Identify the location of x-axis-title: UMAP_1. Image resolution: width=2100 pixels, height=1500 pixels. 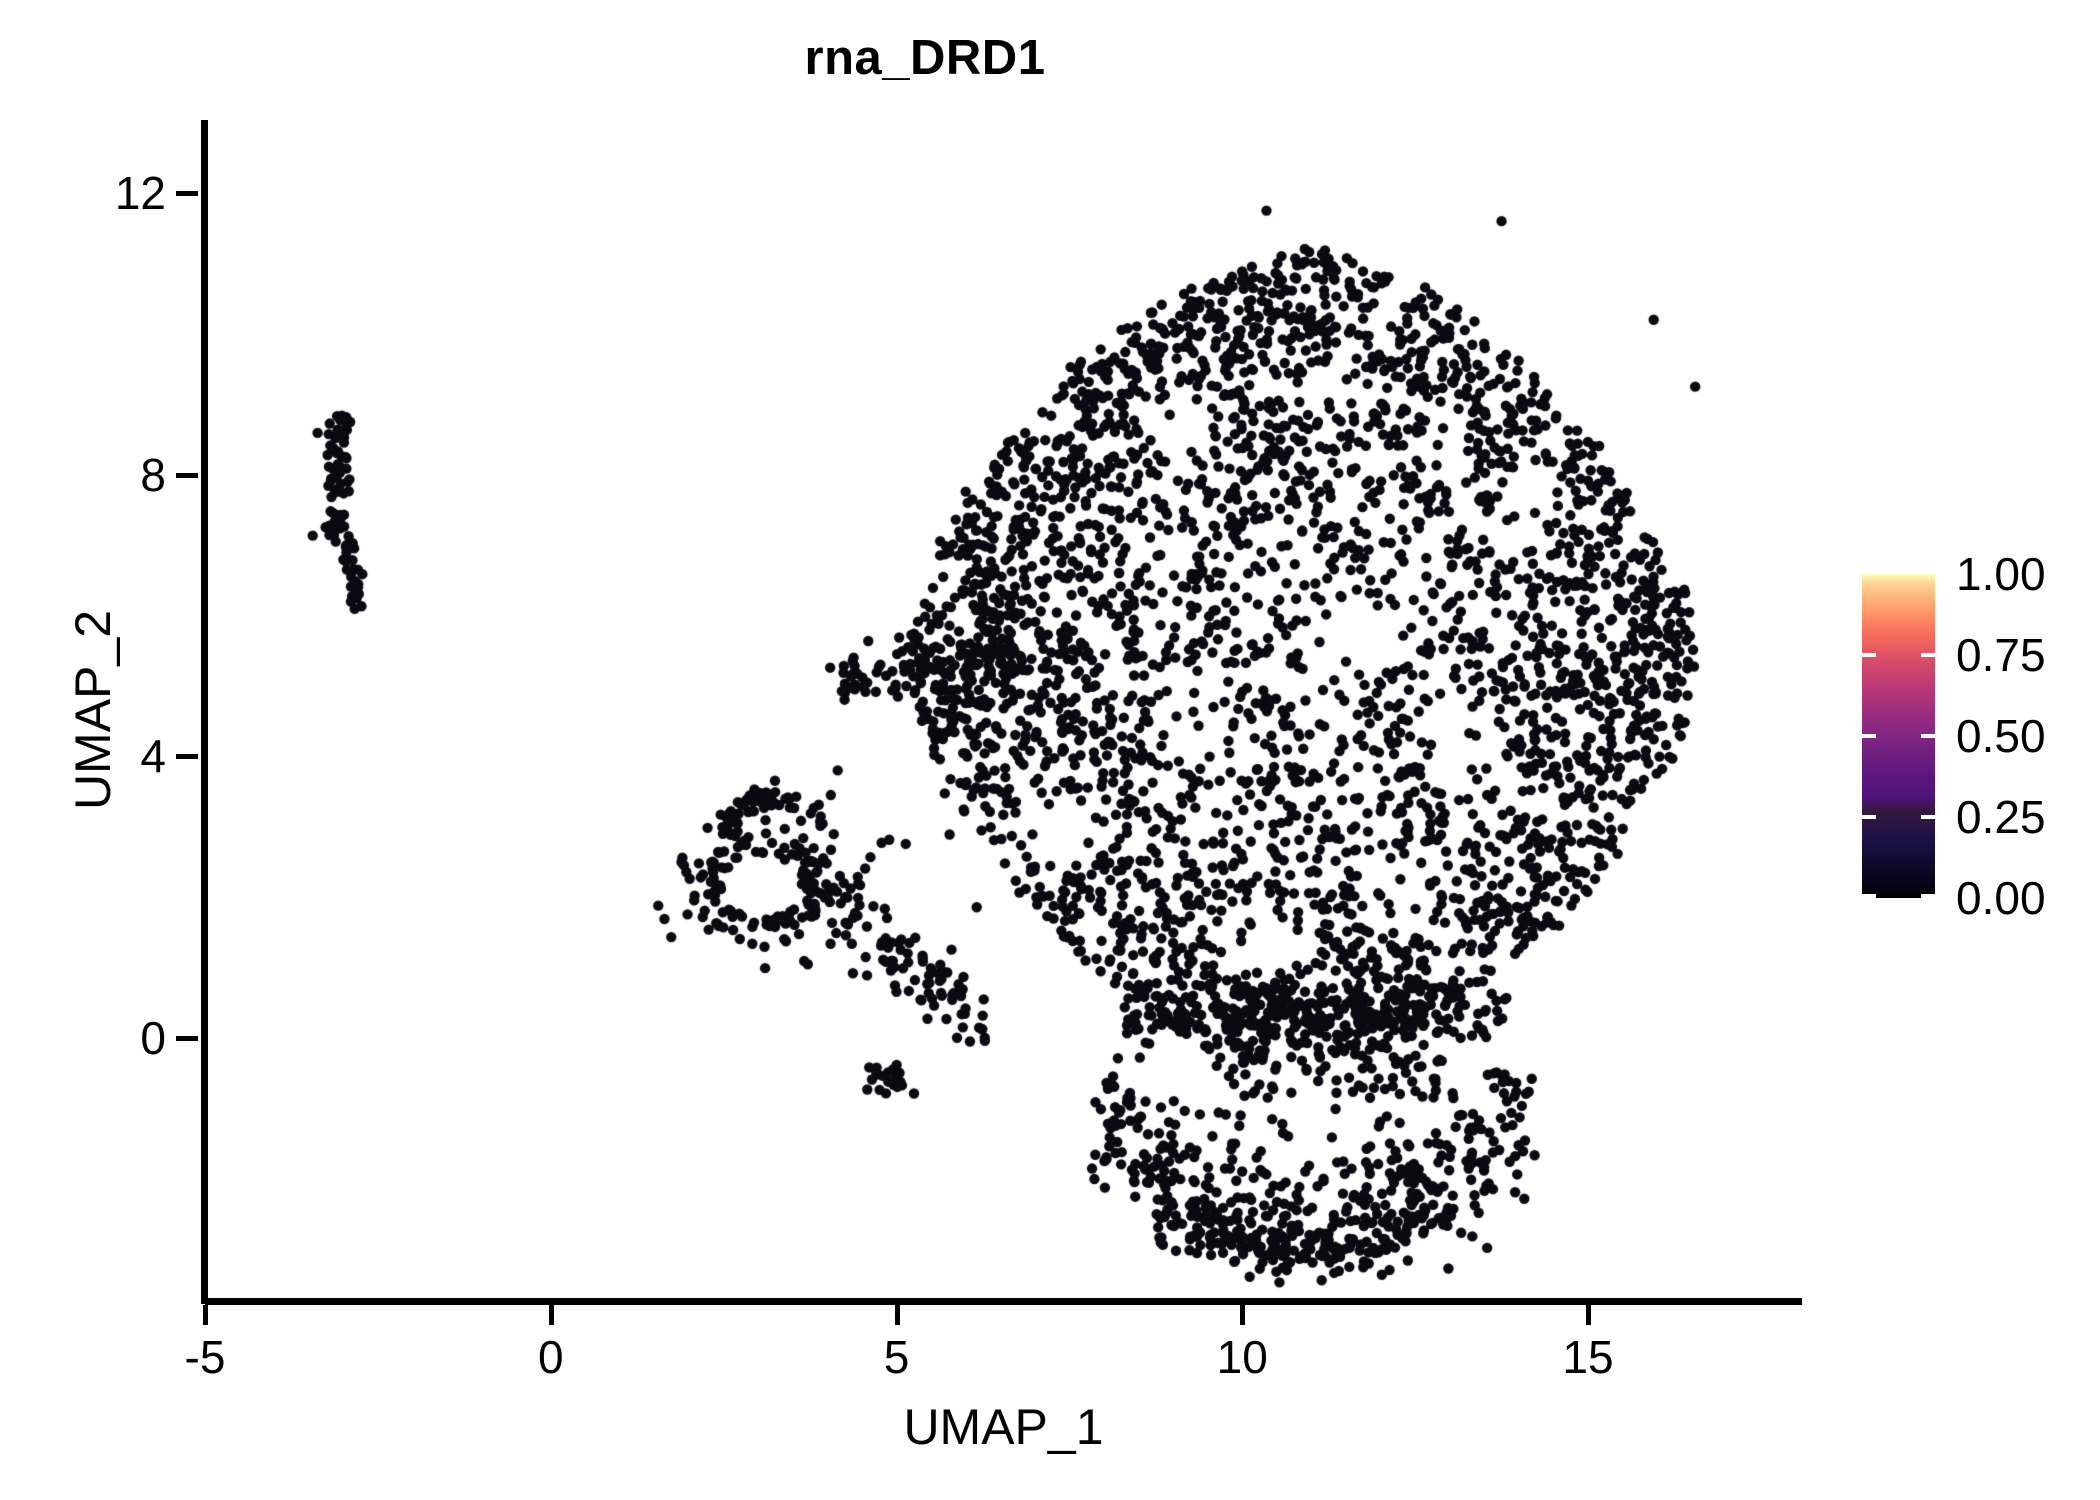
(1003, 1427).